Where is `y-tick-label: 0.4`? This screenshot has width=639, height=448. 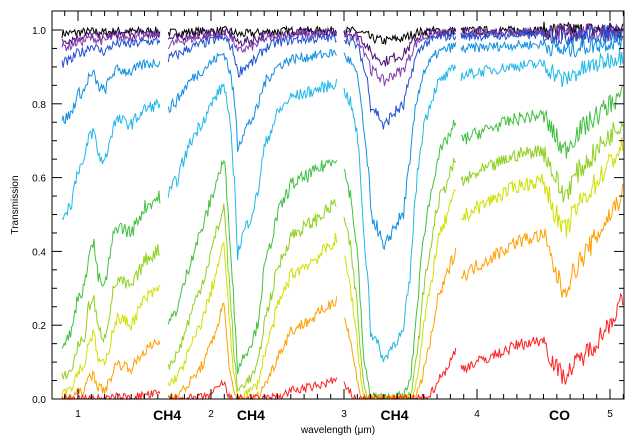 y-tick-label: 0.4 is located at coordinates (39, 252).